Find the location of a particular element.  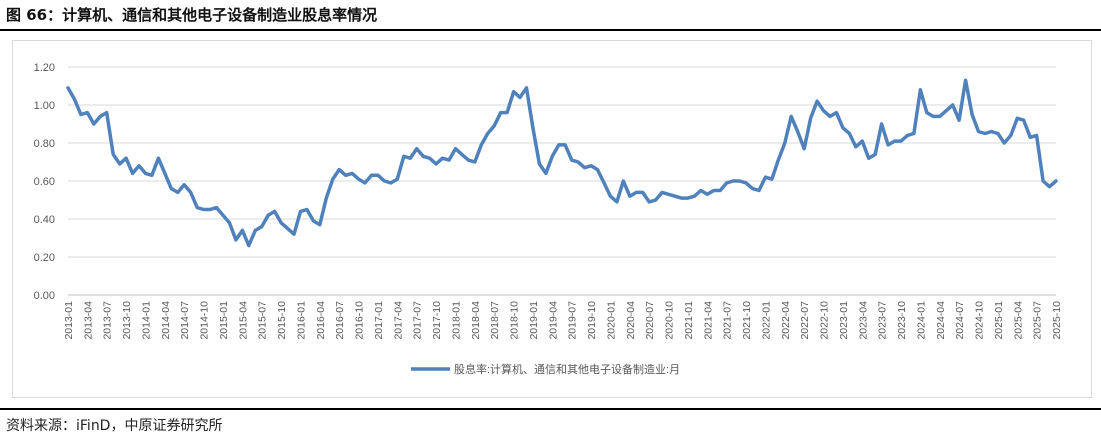

x-tick-label: 2013-07 is located at coordinates (108, 320).